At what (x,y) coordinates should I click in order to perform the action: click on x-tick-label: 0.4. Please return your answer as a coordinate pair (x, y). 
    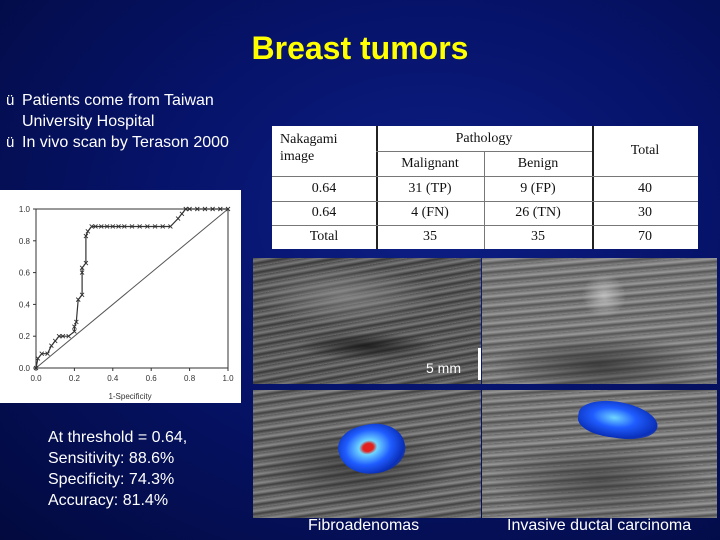
    Looking at the image, I should click on (113, 378).